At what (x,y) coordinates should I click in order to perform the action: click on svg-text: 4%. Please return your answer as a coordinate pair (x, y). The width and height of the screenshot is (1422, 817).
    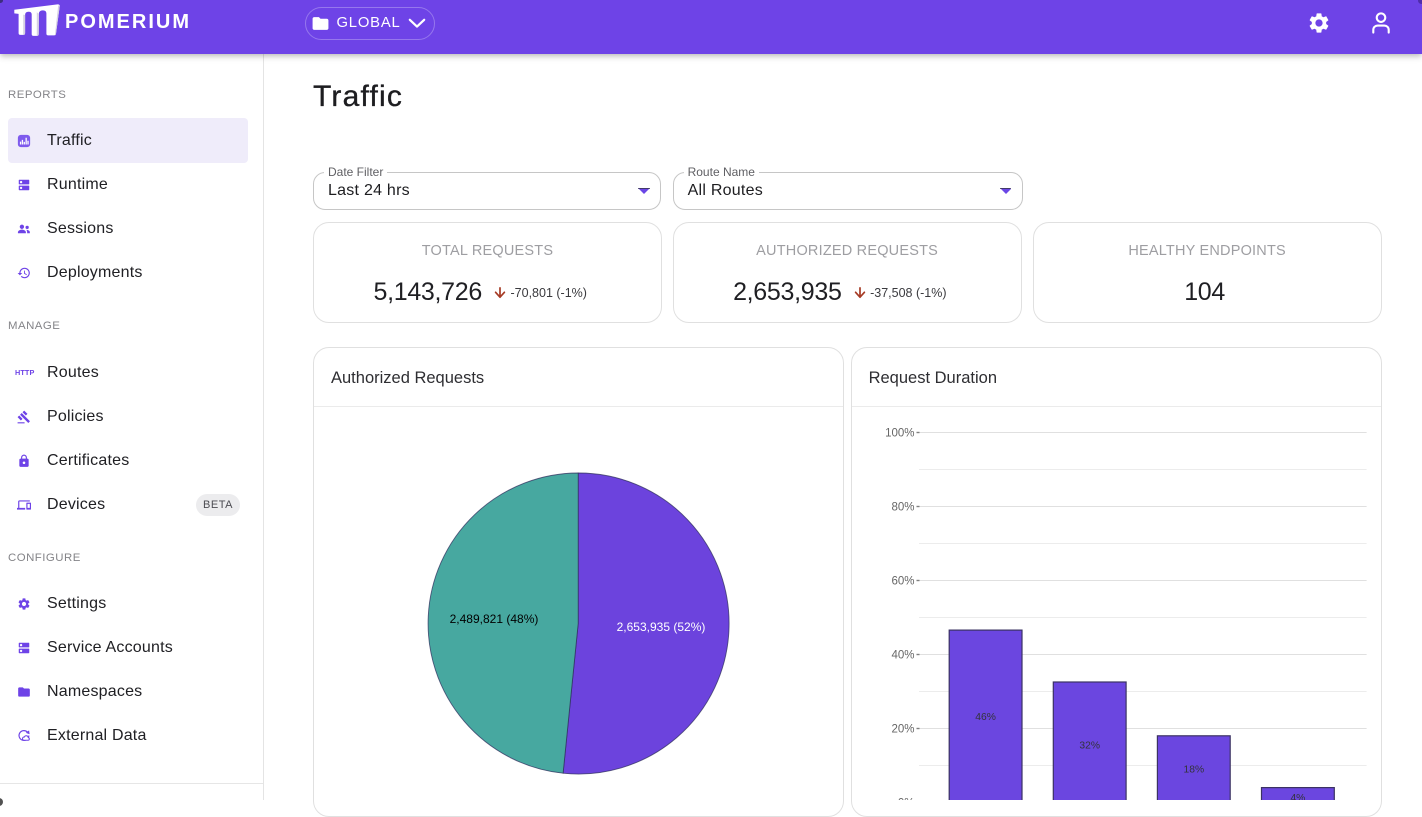
    Looking at the image, I should click on (1297, 796).